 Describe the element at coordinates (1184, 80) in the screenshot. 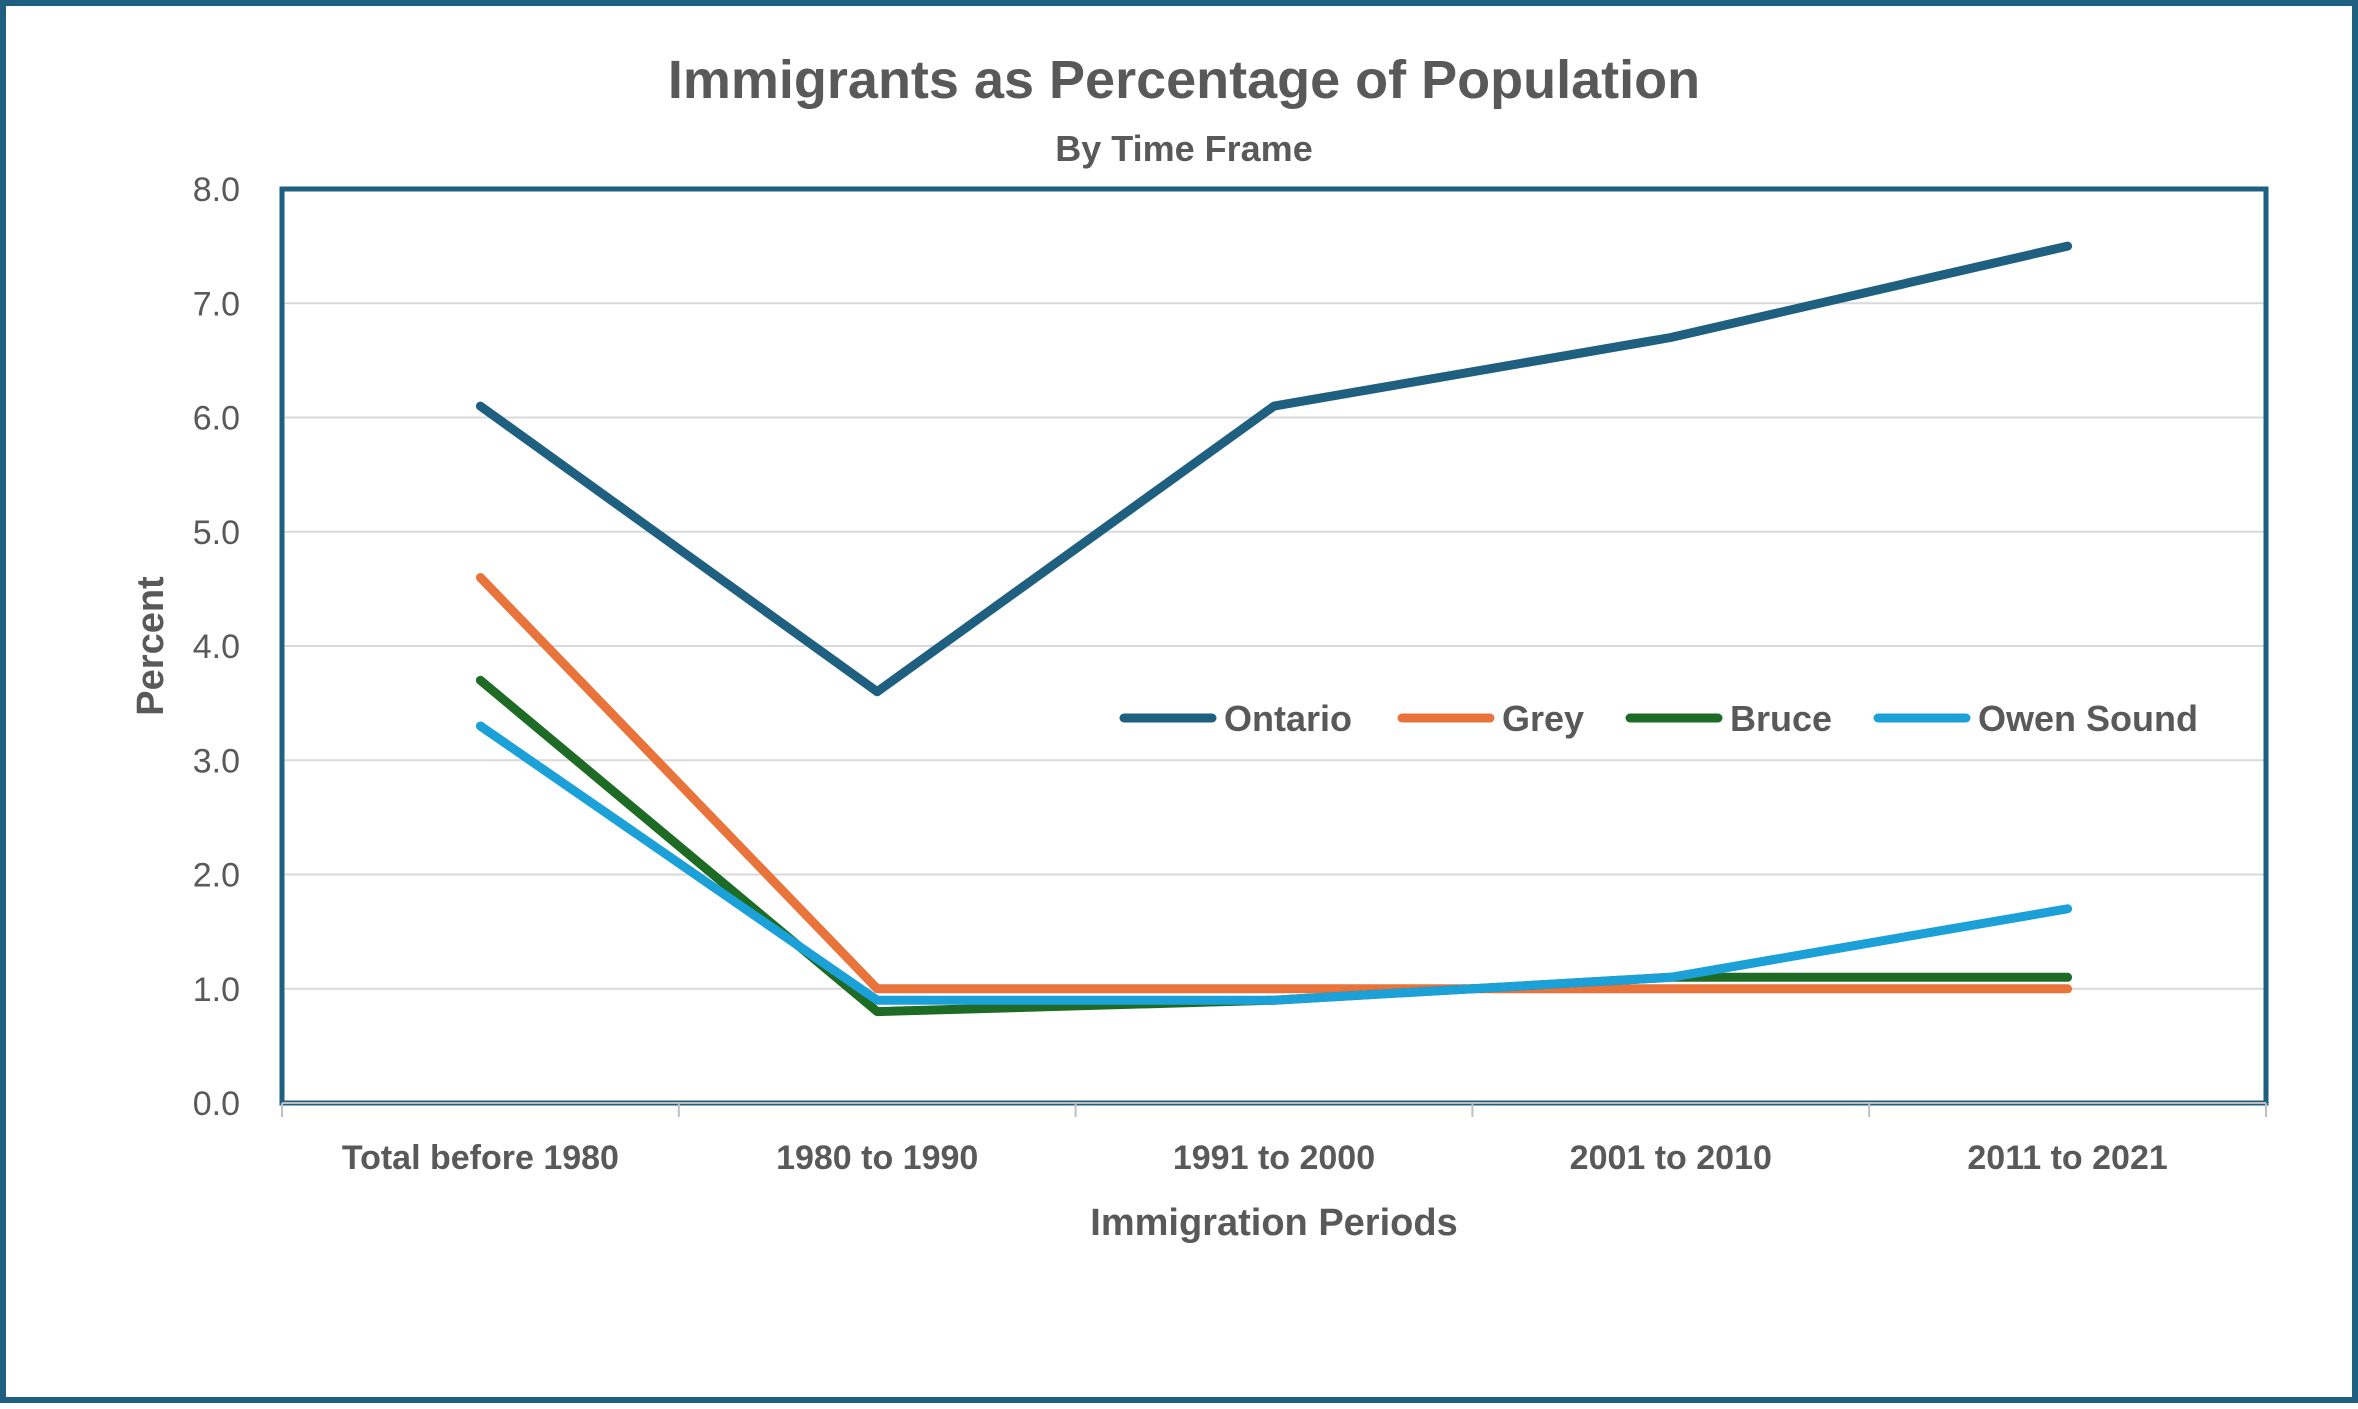

I see `chart-title: Immigrants as Percentage of Population` at that location.